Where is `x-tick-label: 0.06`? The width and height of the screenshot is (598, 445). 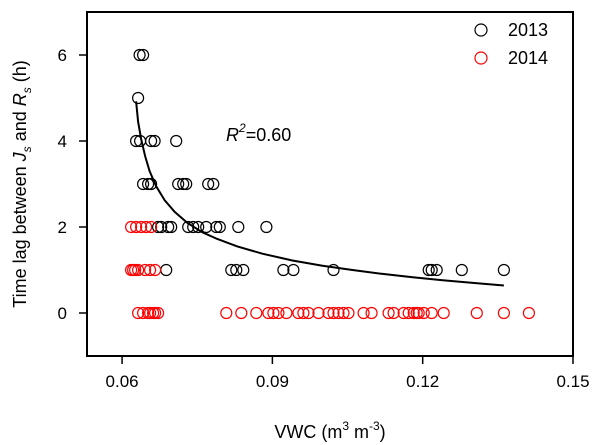
x-tick-label: 0.06 is located at coordinates (122, 381).